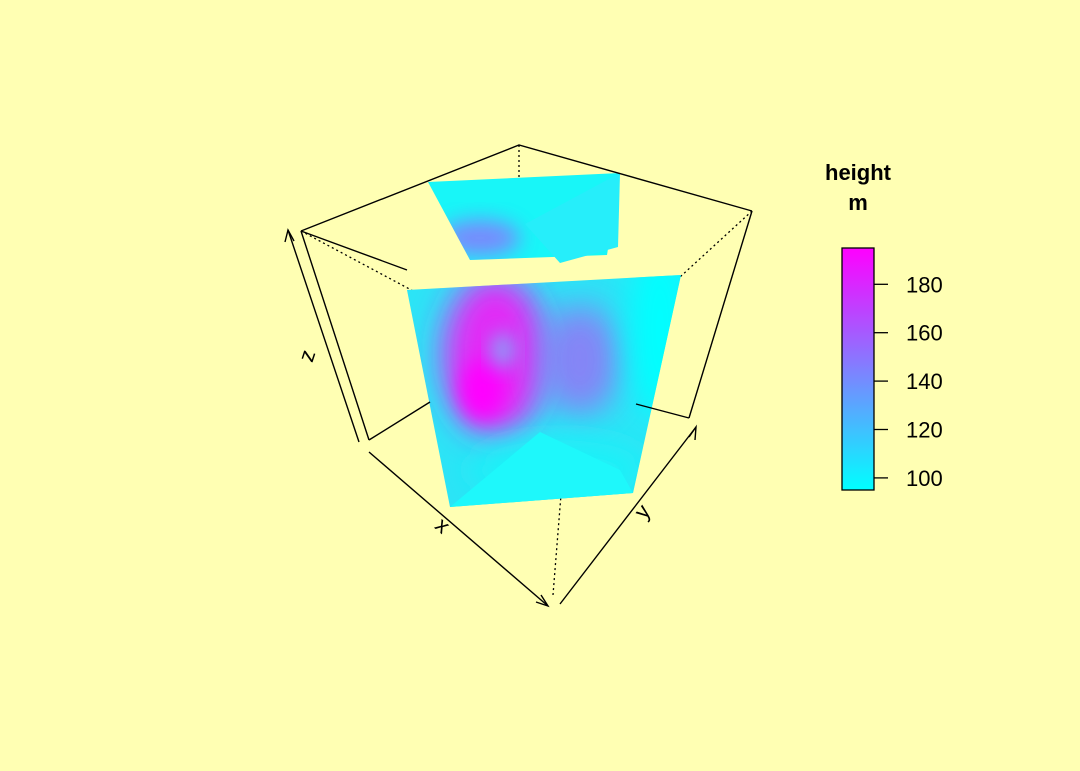 This screenshot has width=1080, height=771. I want to click on y-axis-label: y, so click(642, 511).